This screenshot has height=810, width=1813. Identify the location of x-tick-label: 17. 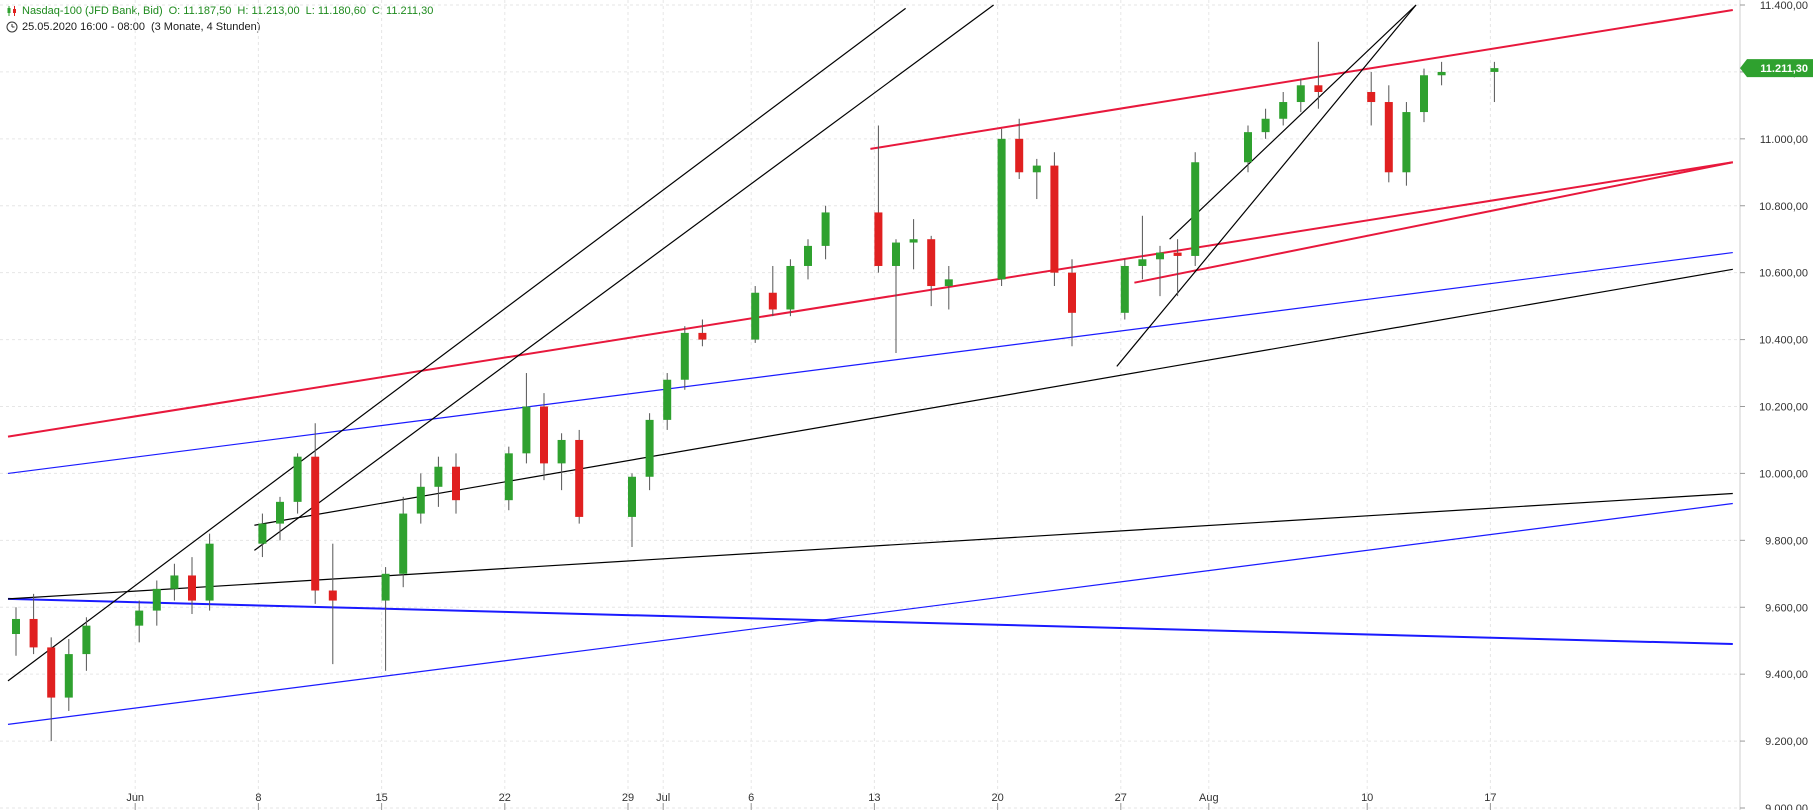
(1490, 798).